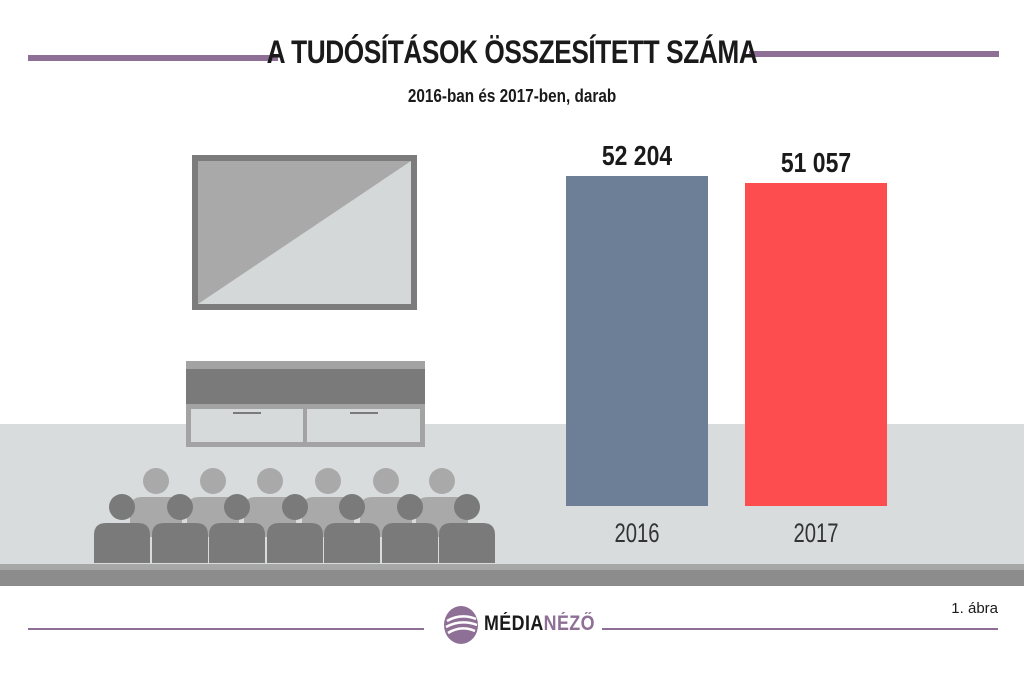 This screenshot has width=1024, height=687. Describe the element at coordinates (461, 625) in the screenshot. I see `medianezo-logo-icon` at that location.